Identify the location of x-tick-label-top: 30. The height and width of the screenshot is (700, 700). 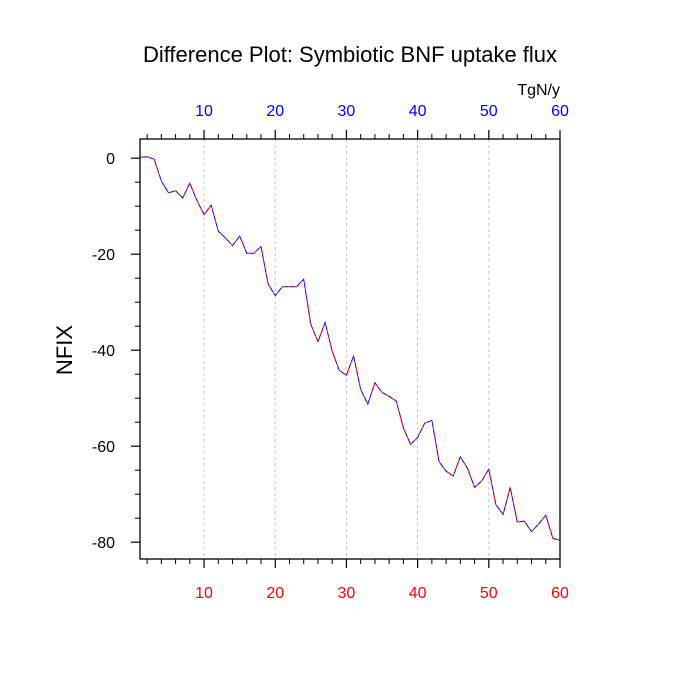
(347, 111).